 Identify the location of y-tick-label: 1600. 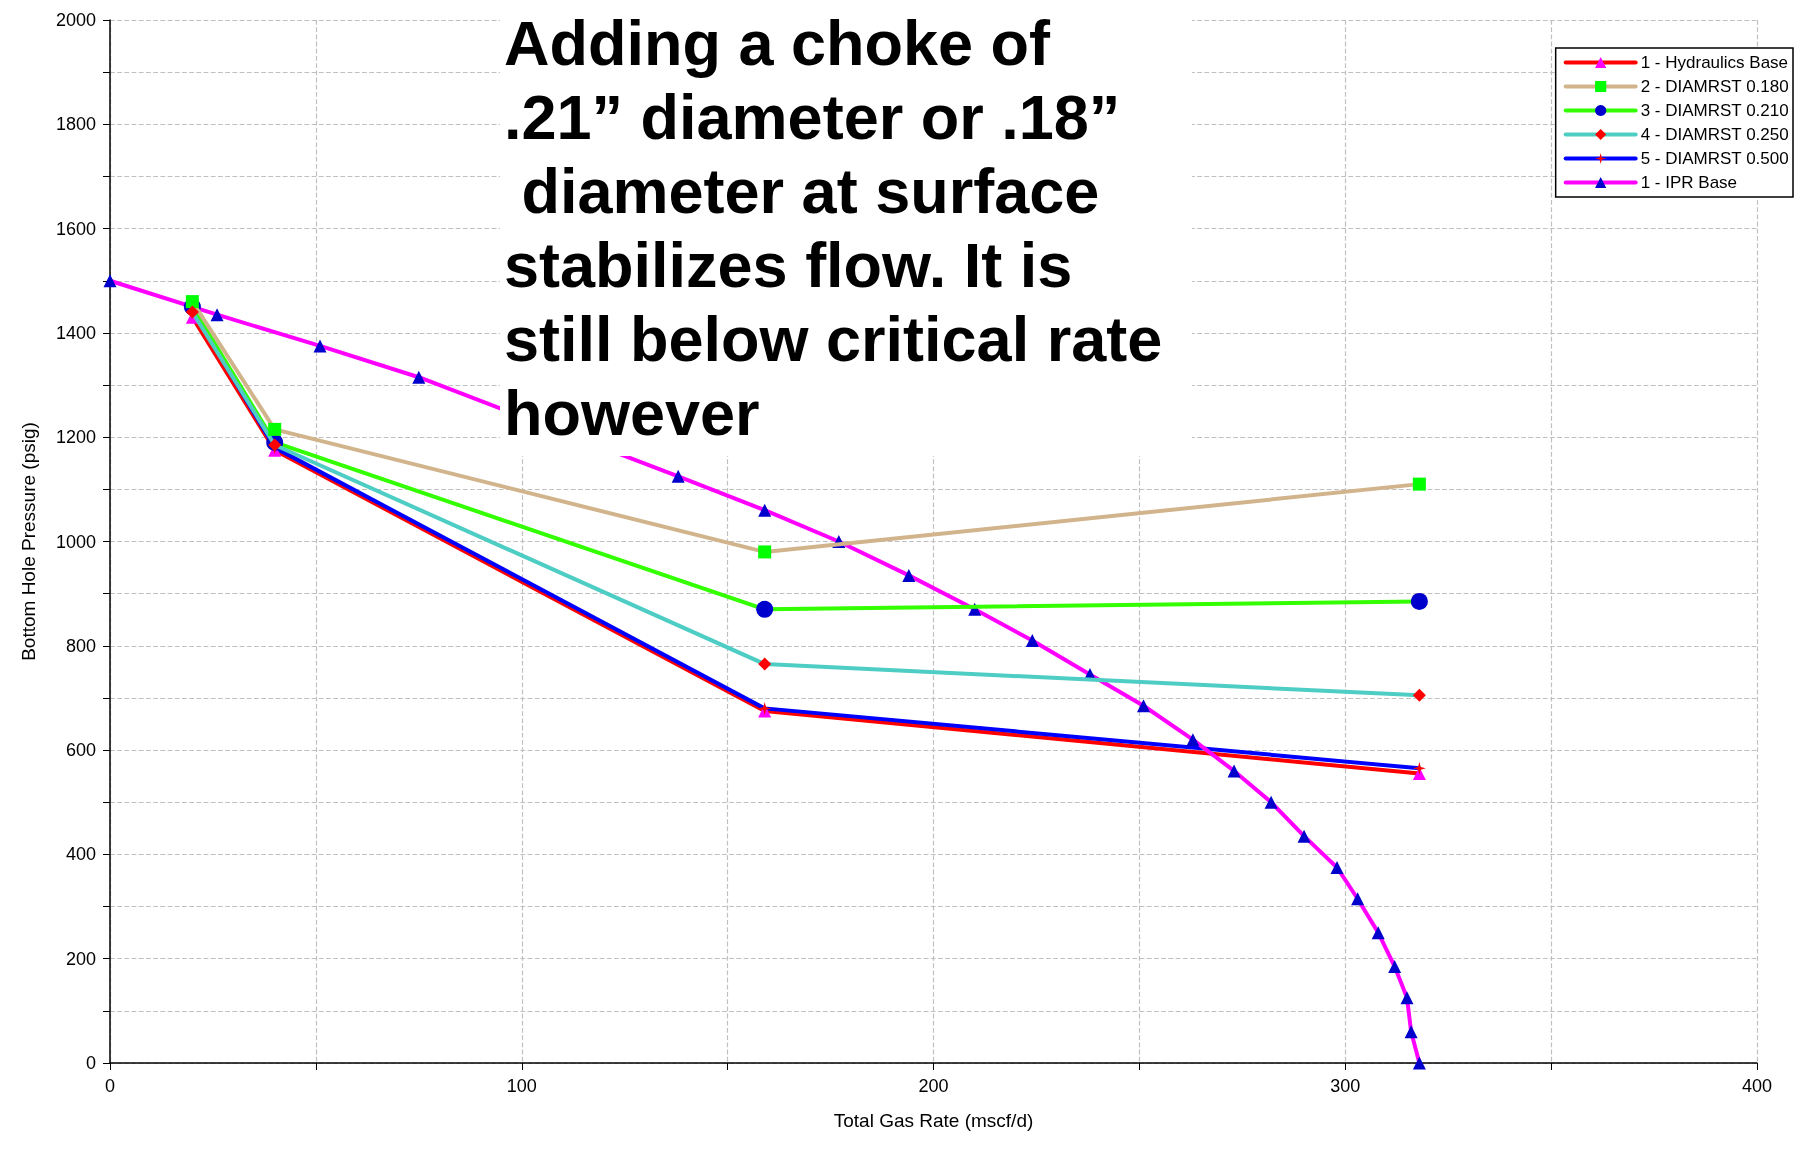
(75, 228).